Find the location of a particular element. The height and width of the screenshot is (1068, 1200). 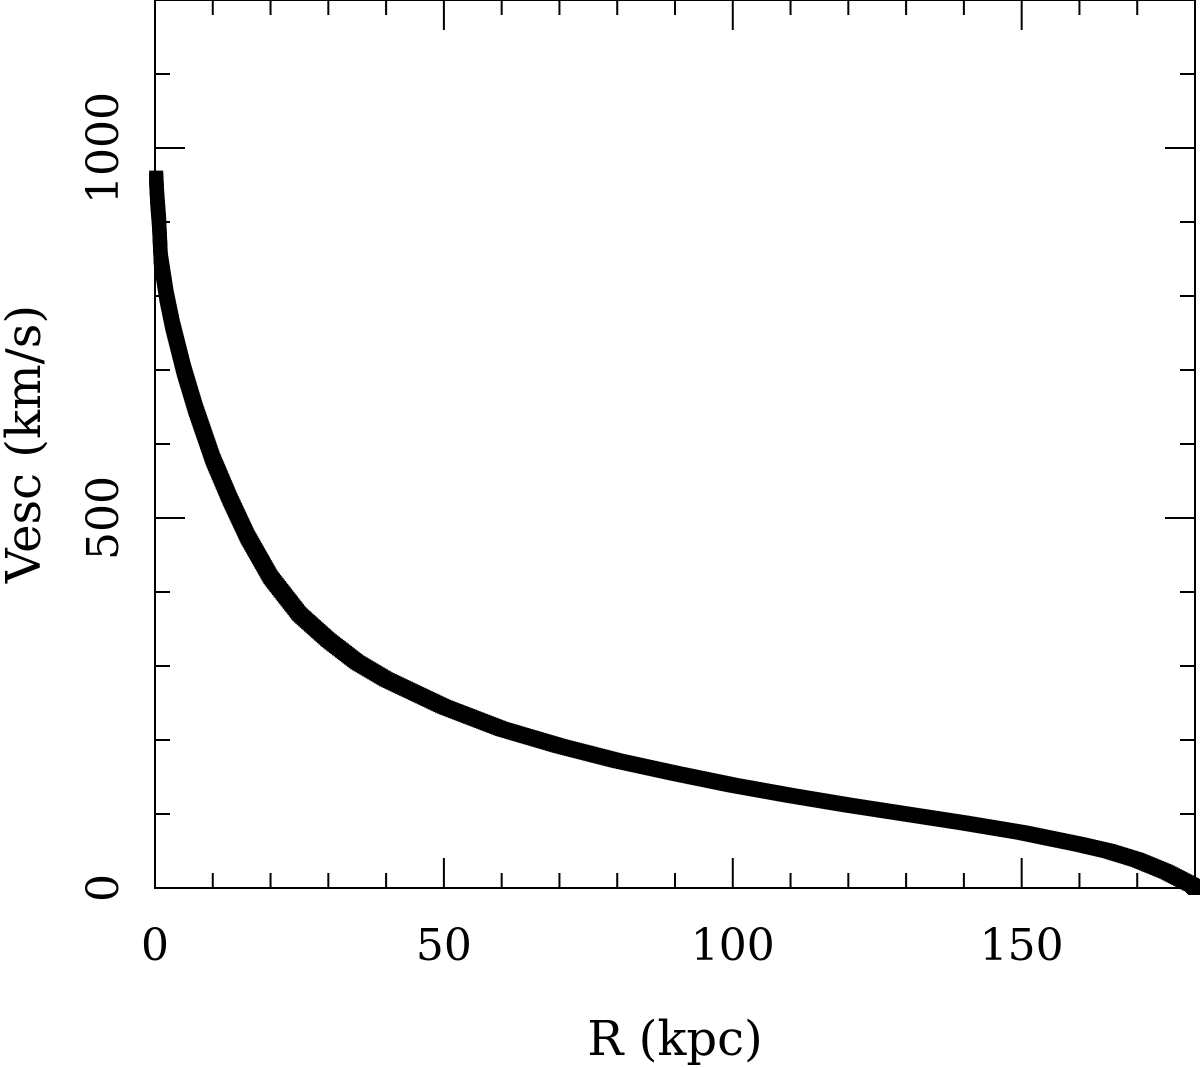

x-axis-label: R (kpc) is located at coordinates (675, 1039).